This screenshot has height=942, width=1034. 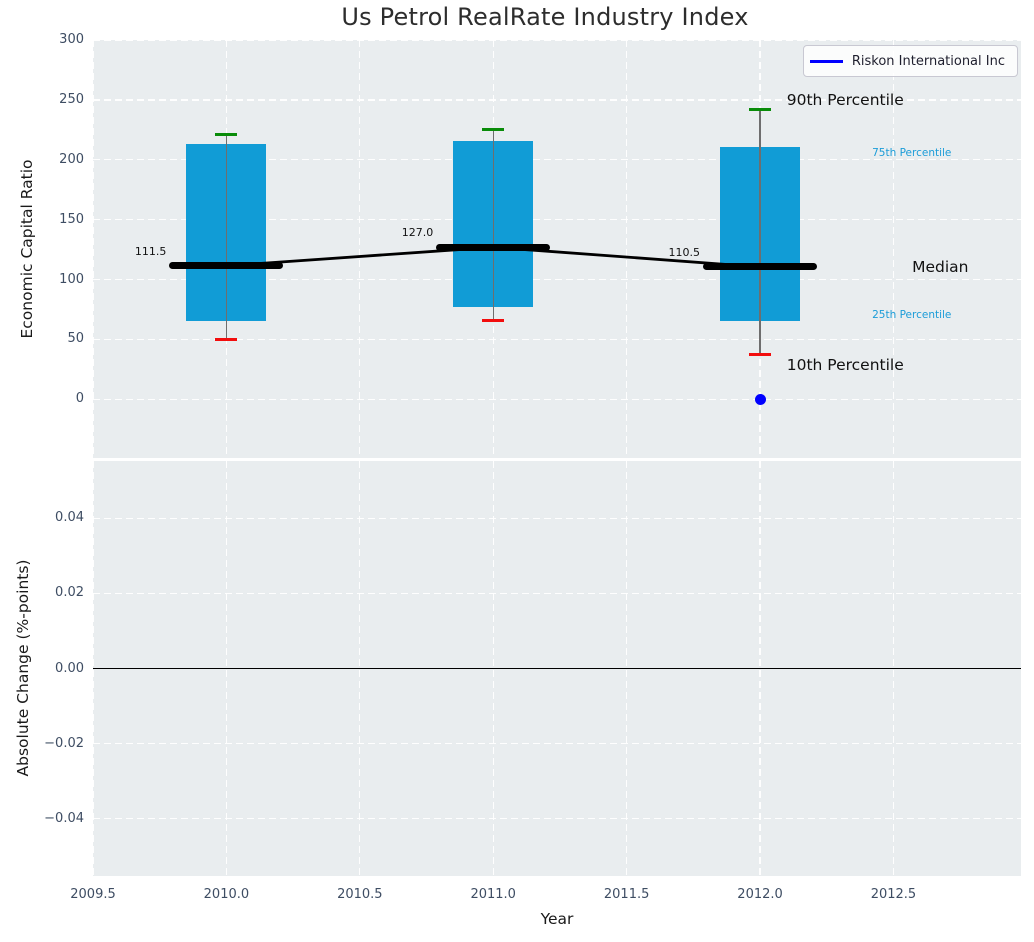 What do you see at coordinates (69, 668) in the screenshot?
I see `y-tick-label: 0.00` at bounding box center [69, 668].